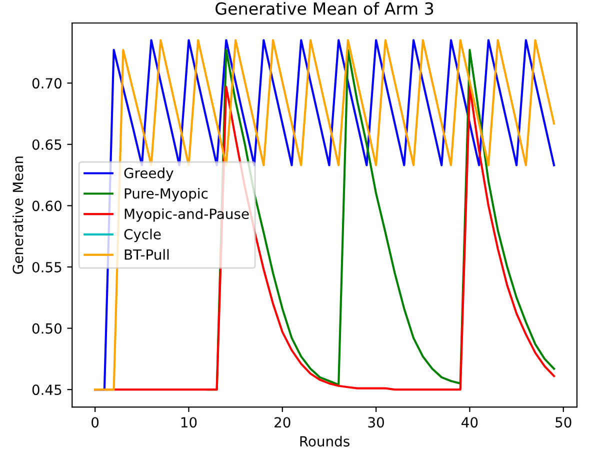 Image resolution: width=601 pixels, height=460 pixels. I want to click on x-tick-label: 10, so click(189, 422).